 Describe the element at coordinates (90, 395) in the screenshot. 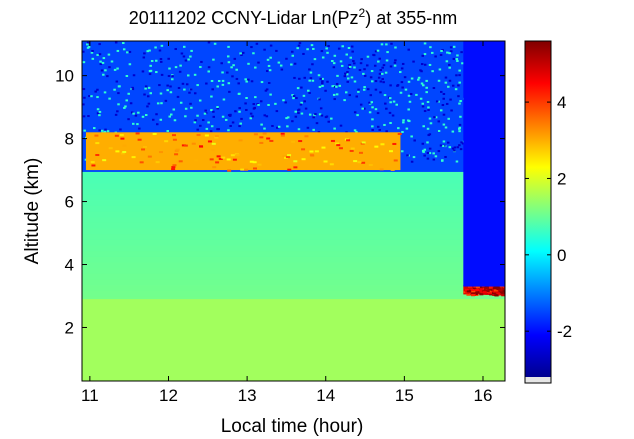

I see `x-tick-label: 11` at that location.